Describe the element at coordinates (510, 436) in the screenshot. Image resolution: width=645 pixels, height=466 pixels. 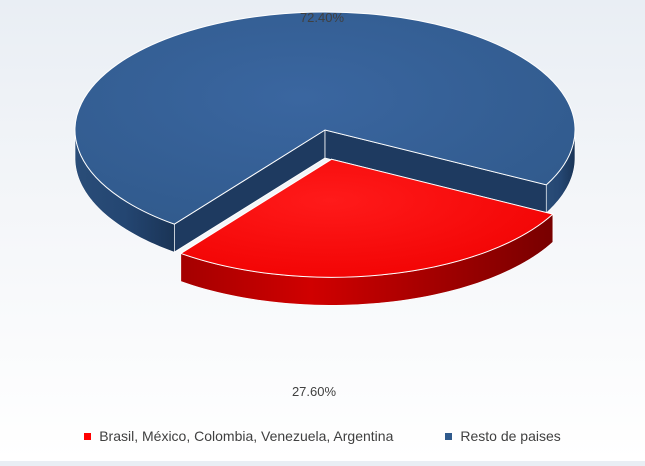
I see `legend-label-resto: Resto de paises` at that location.